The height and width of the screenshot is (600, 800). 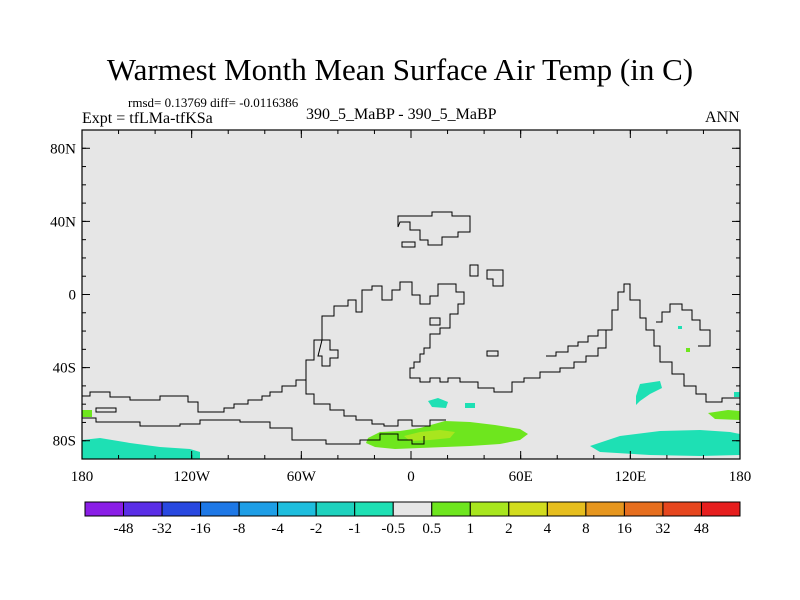 What do you see at coordinates (87, 413) in the screenshot?
I see `green-patch-west-edge` at bounding box center [87, 413].